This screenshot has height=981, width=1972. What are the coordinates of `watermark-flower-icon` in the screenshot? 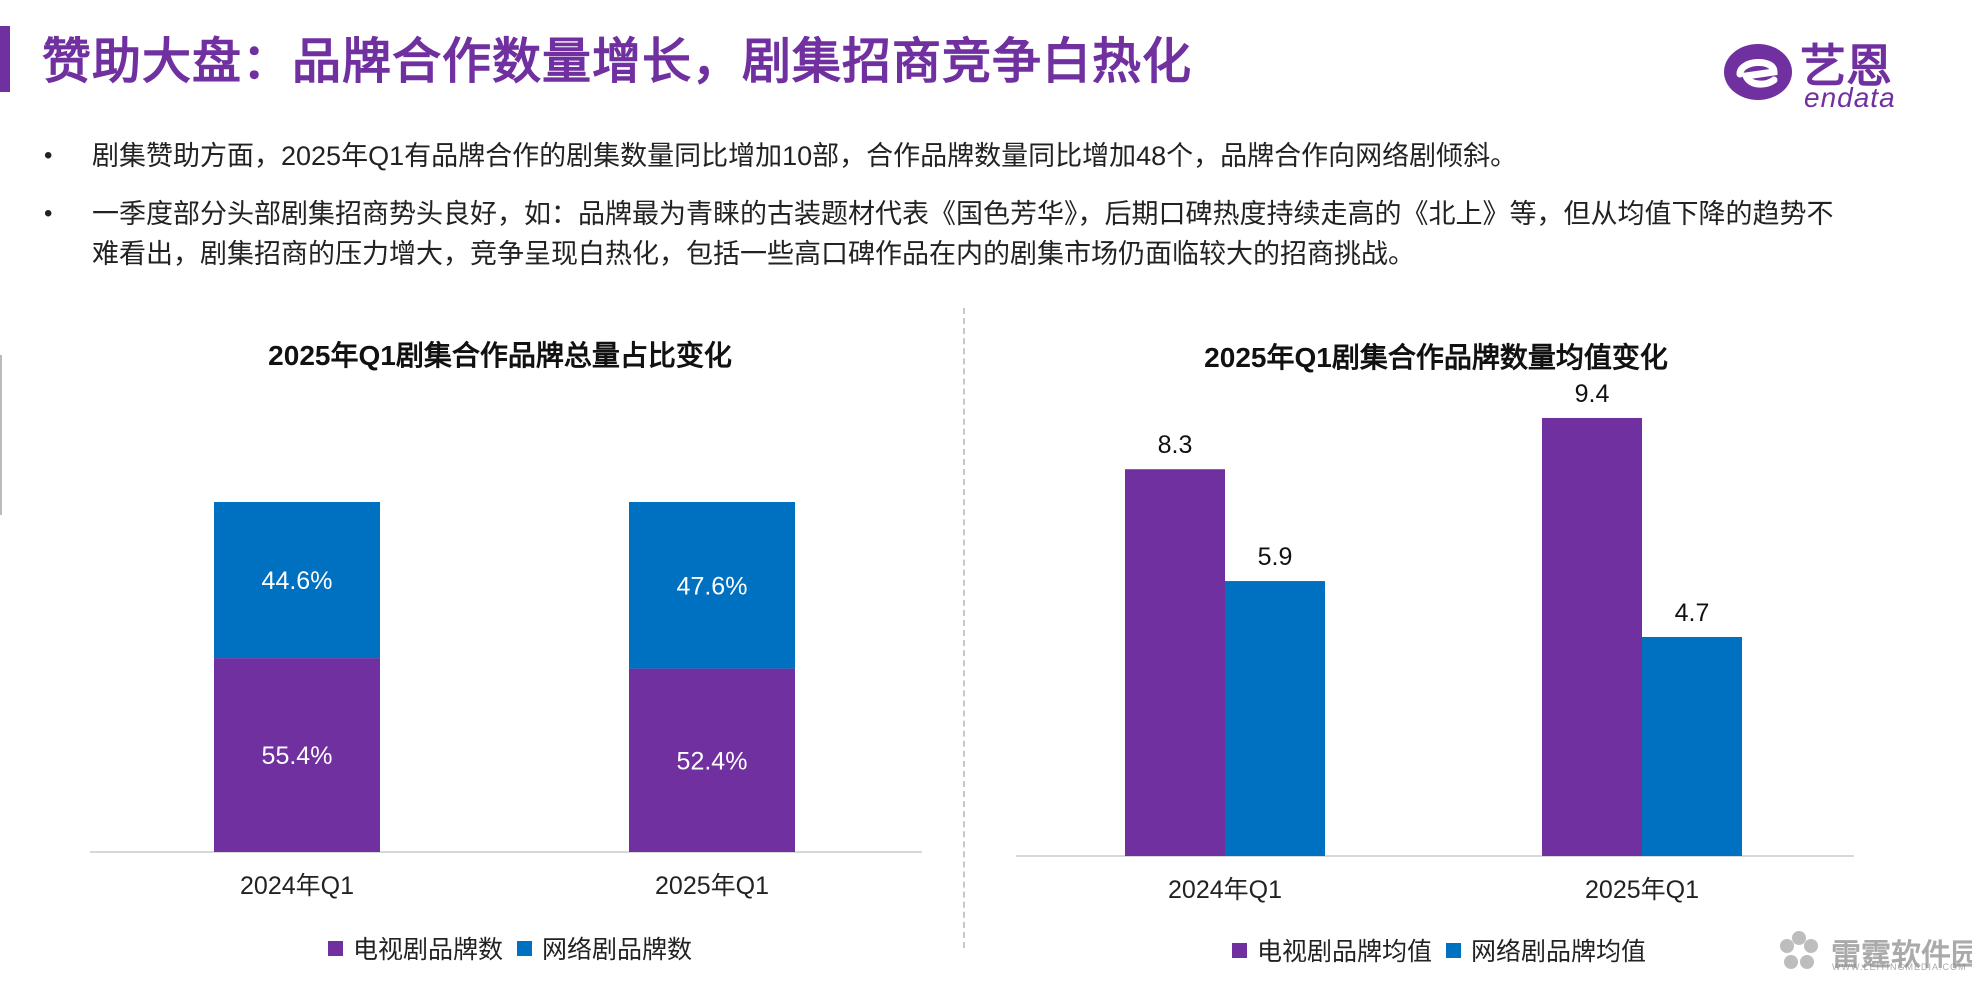 It's located at (1799, 950).